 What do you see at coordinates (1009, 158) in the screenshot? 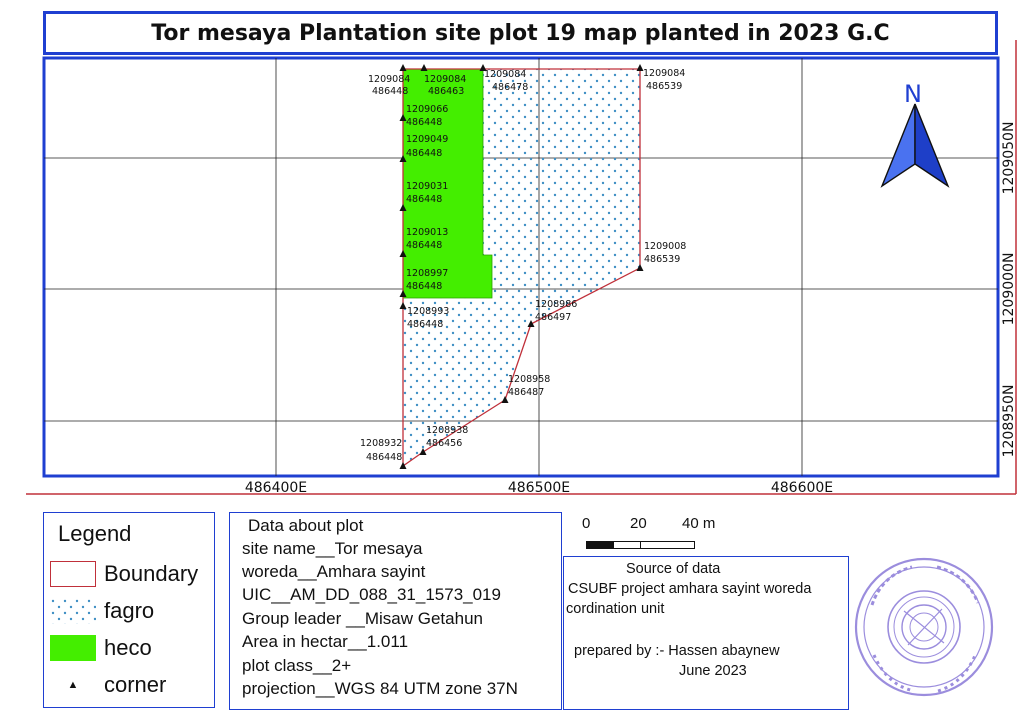
I see `northing-label: 1209050N` at bounding box center [1009, 158].